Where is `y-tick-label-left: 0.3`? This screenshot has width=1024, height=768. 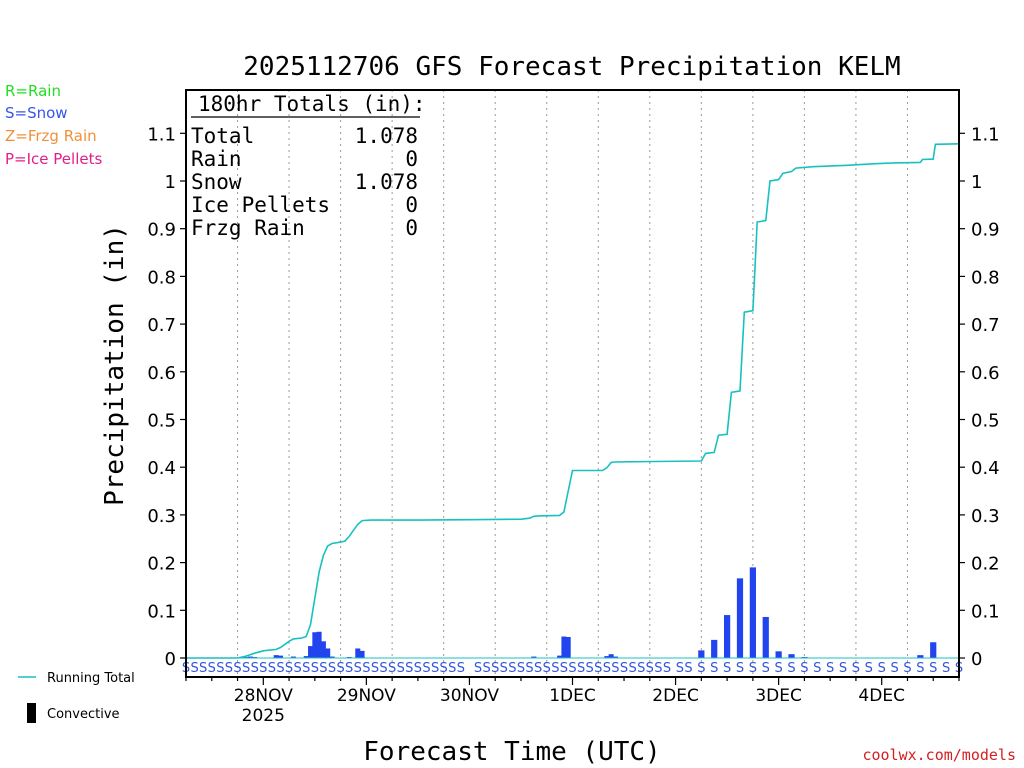
y-tick-label-left: 0.3 is located at coordinates (161, 516).